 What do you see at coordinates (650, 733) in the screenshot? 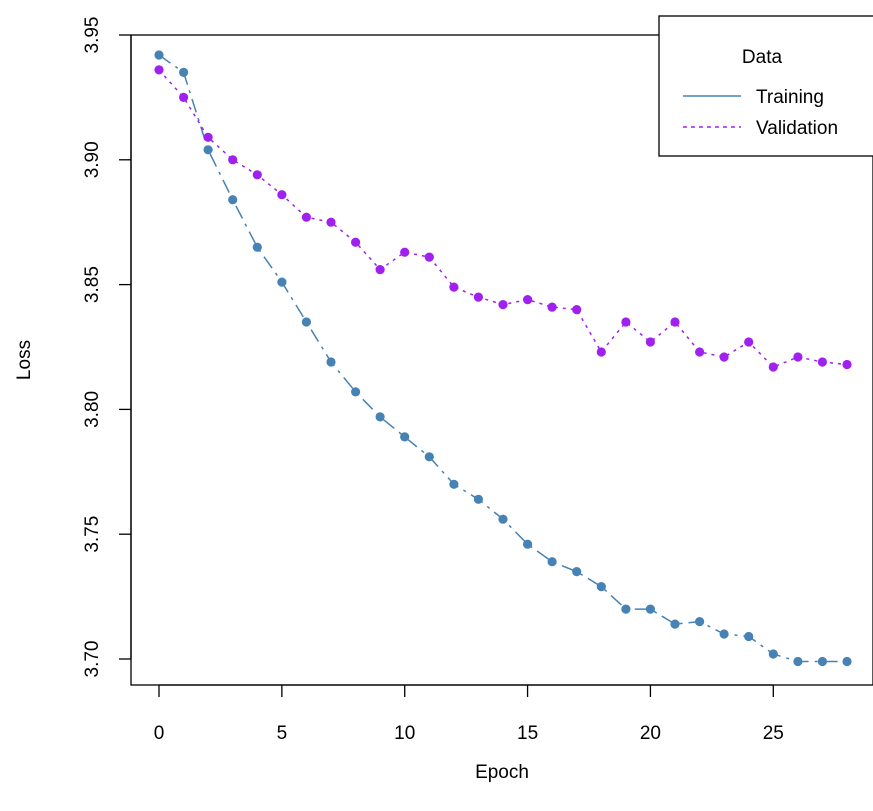
I see `x-tick-label: 20` at bounding box center [650, 733].